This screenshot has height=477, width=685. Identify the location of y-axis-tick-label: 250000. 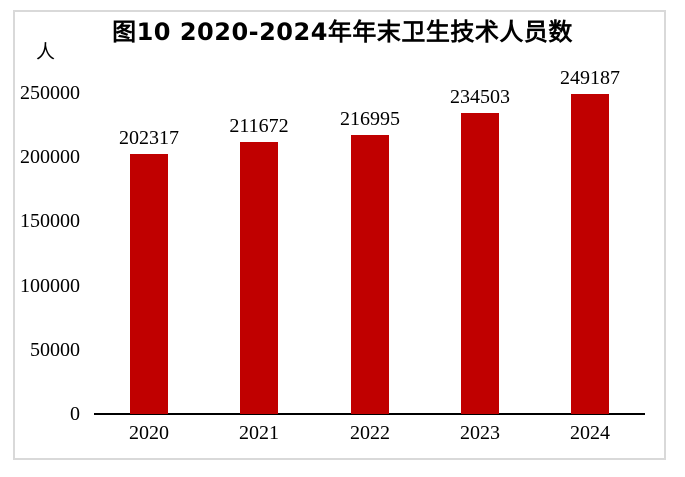
(50, 93).